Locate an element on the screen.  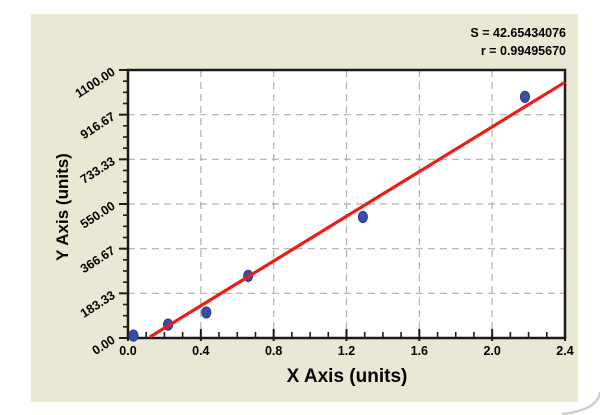
x-axis-title: X Axis (units) is located at coordinates (347, 376).